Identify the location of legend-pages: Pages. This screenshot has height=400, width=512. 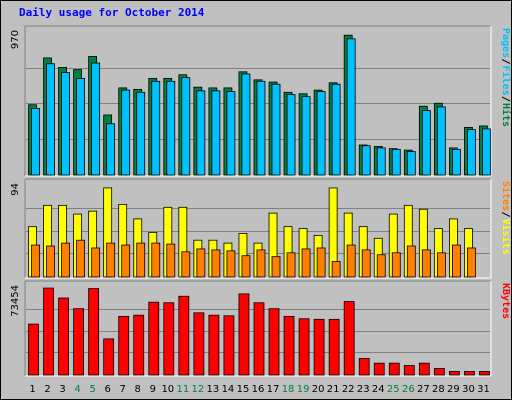
(505, 43).